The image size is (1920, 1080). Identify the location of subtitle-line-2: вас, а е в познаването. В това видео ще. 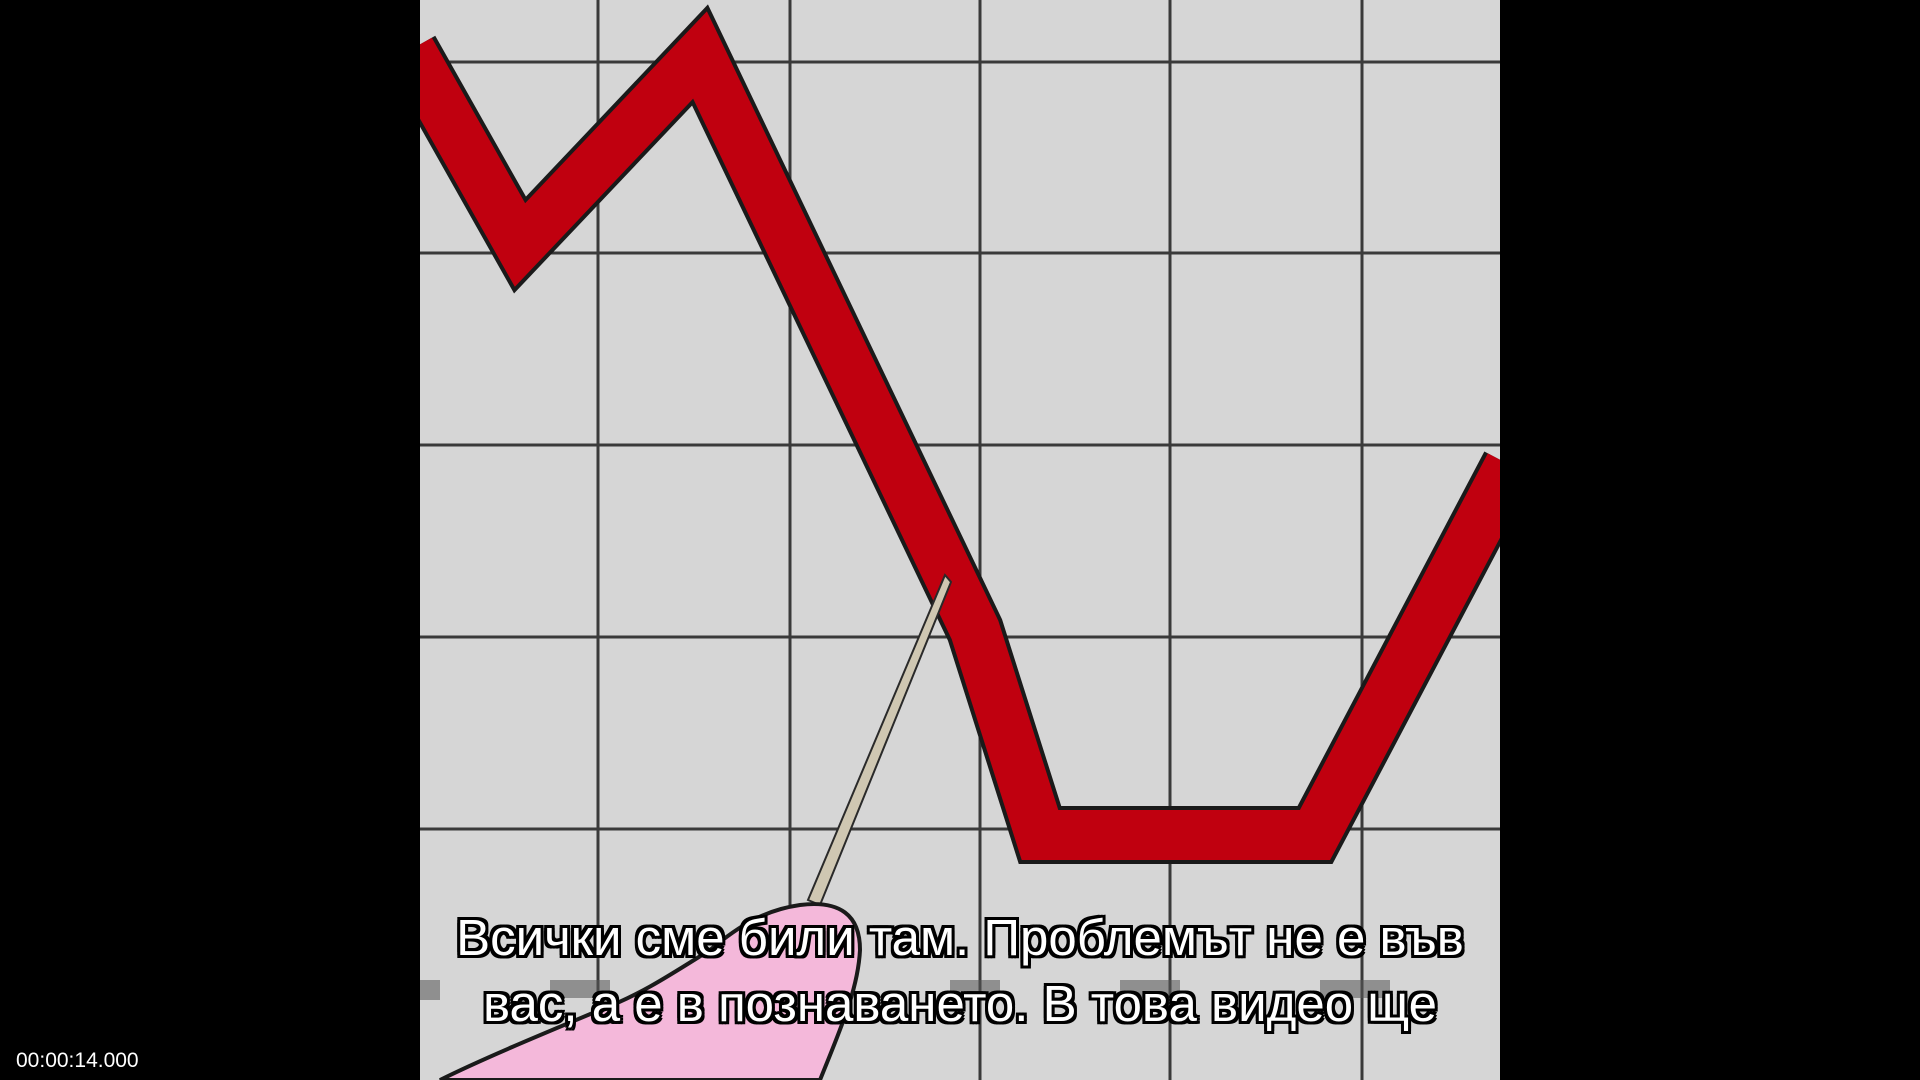
(960, 1003).